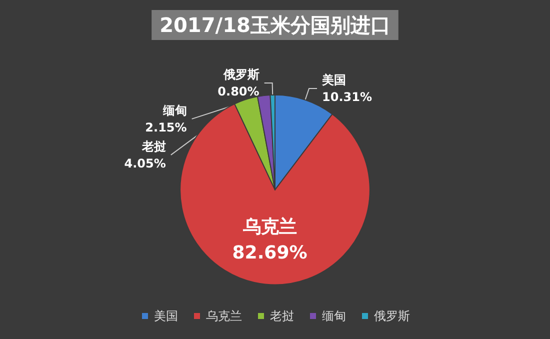  Describe the element at coordinates (282, 316) in the screenshot. I see `legend-label: 老挝` at that location.